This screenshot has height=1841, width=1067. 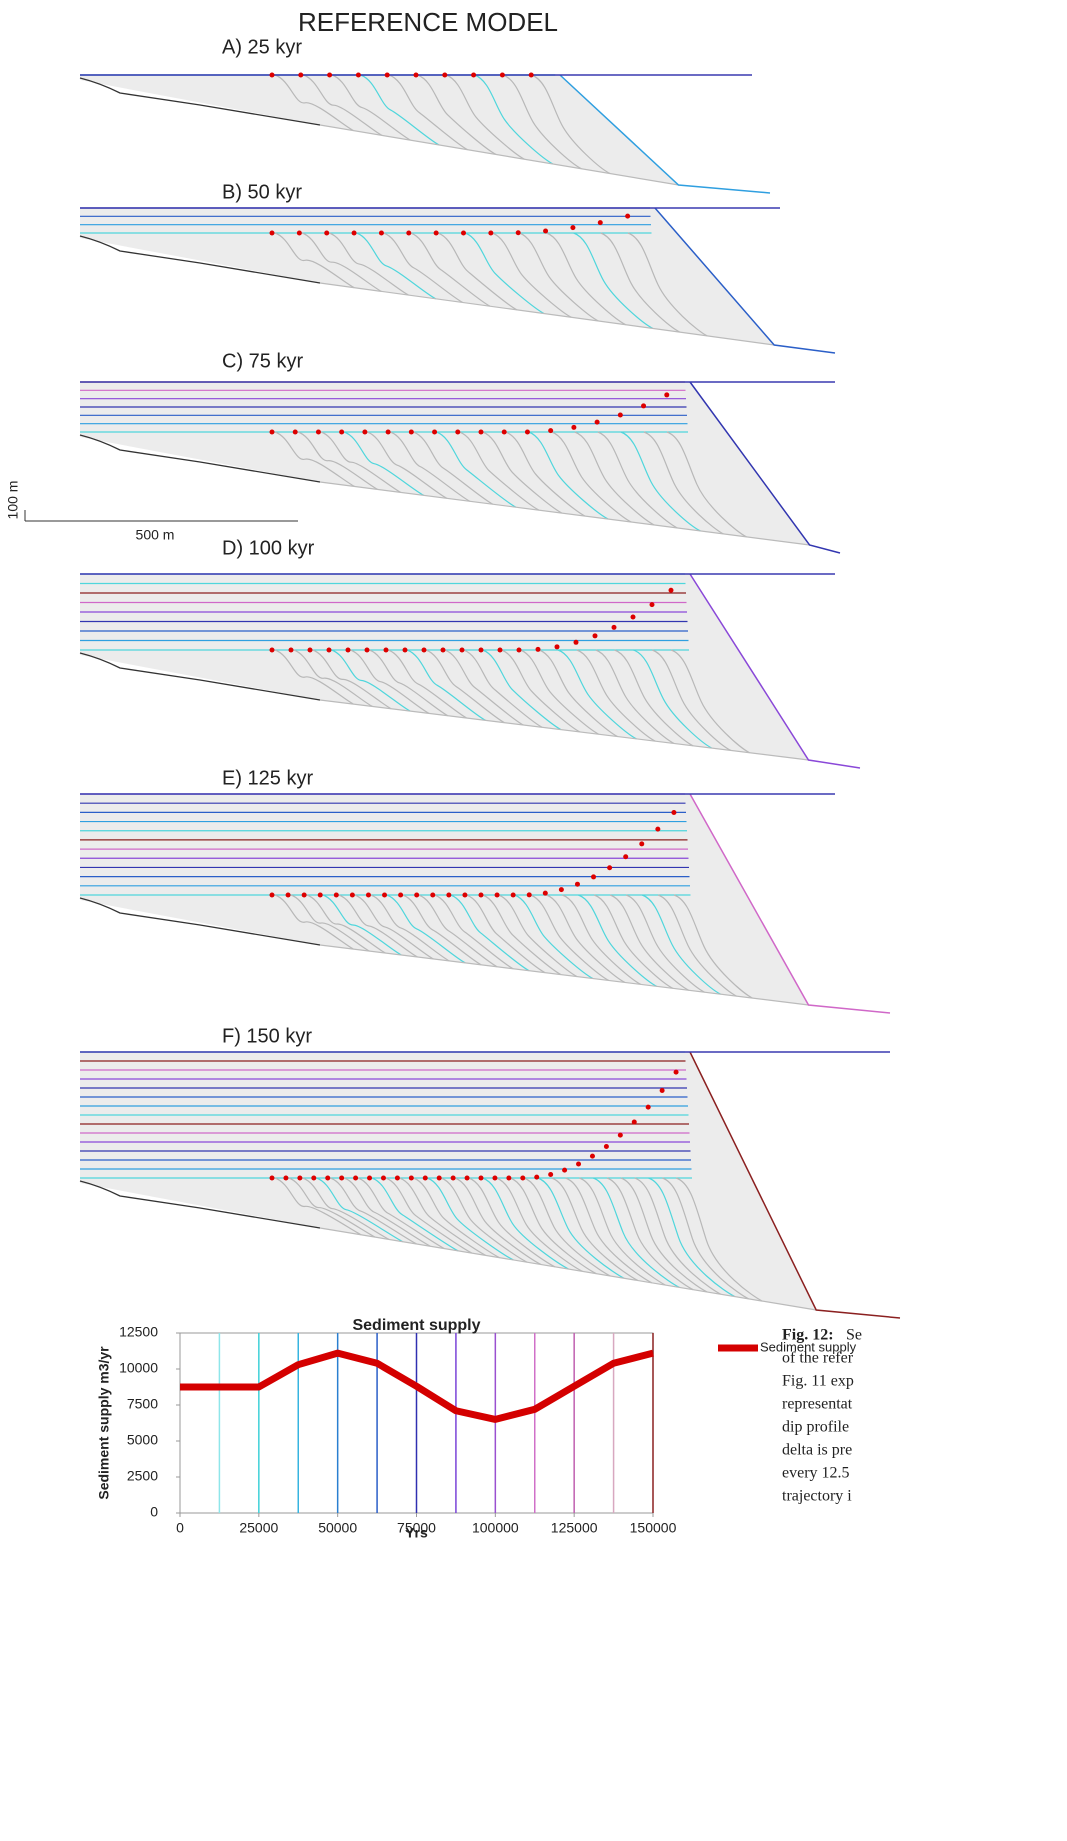 What do you see at coordinates (416, 1325) in the screenshot?
I see `chart-title: Sediment supply` at bounding box center [416, 1325].